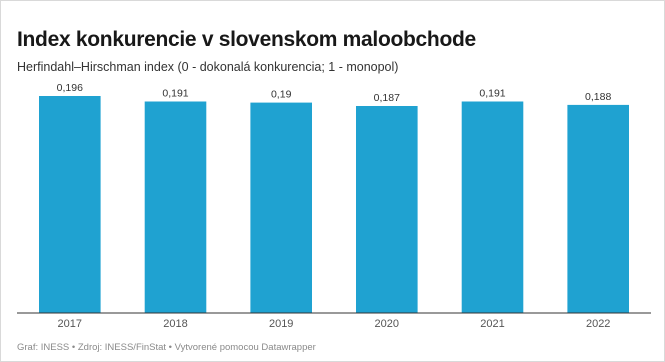 Image resolution: width=665 pixels, height=362 pixels. Describe the element at coordinates (387, 324) in the screenshot. I see `category-label-2020: 2020` at that location.